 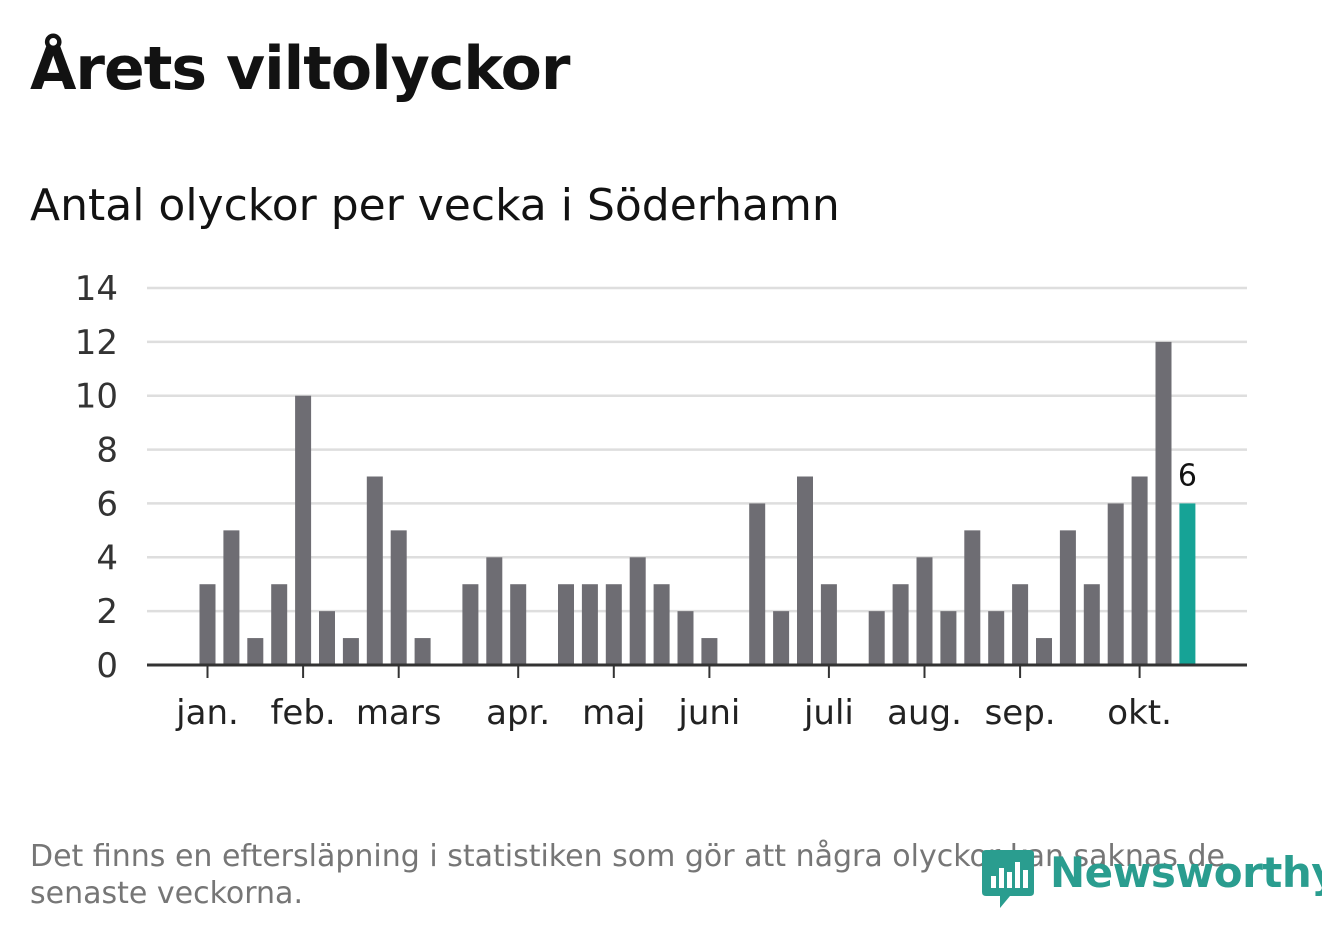 What do you see at coordinates (1008, 879) in the screenshot?
I see `chart-bubble-icon` at bounding box center [1008, 879].